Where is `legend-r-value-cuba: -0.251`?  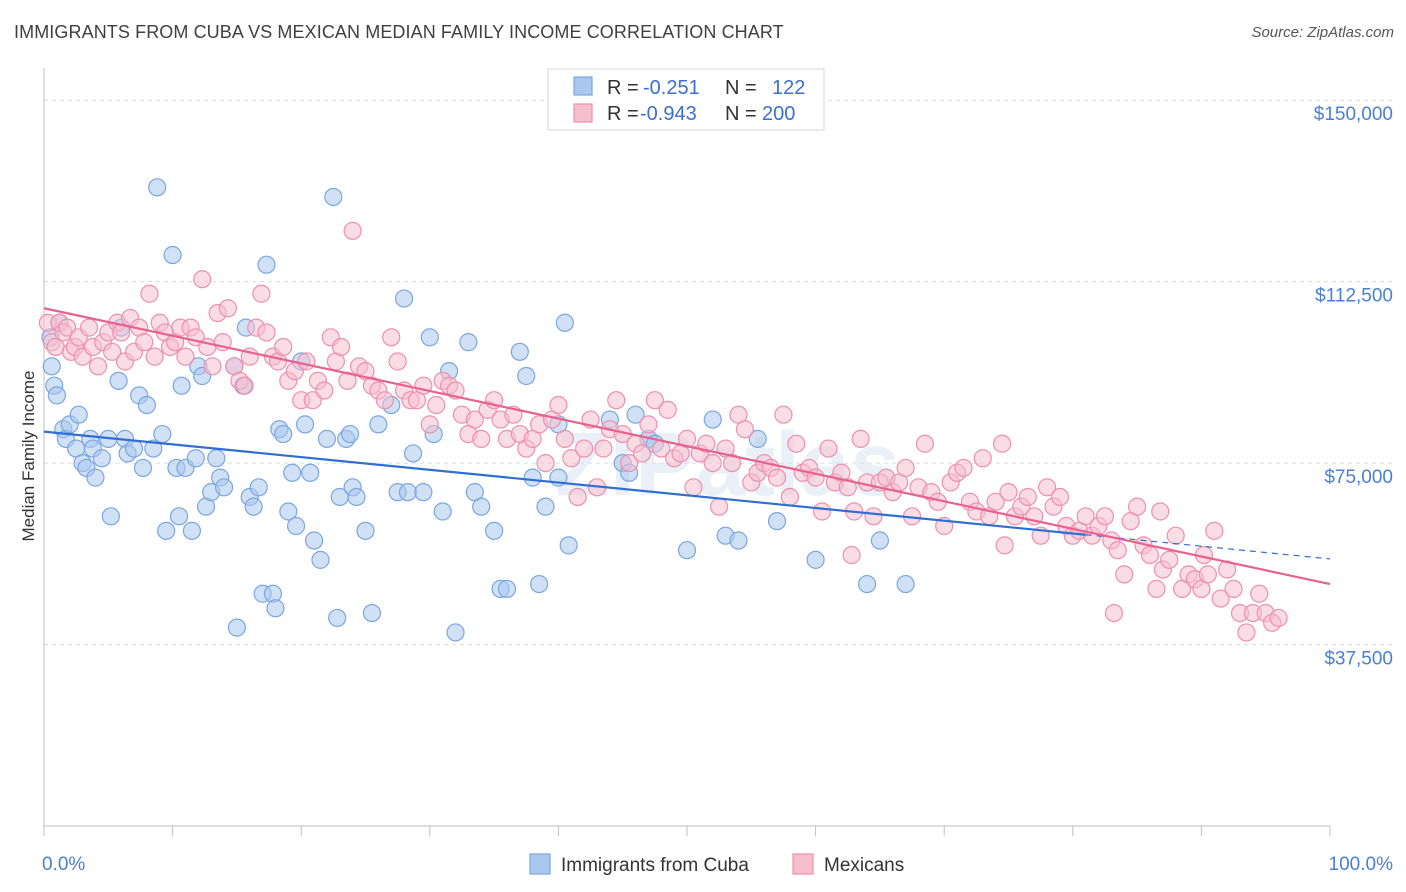
legend-r-value-cuba: -0.251 is located at coordinates (671, 88).